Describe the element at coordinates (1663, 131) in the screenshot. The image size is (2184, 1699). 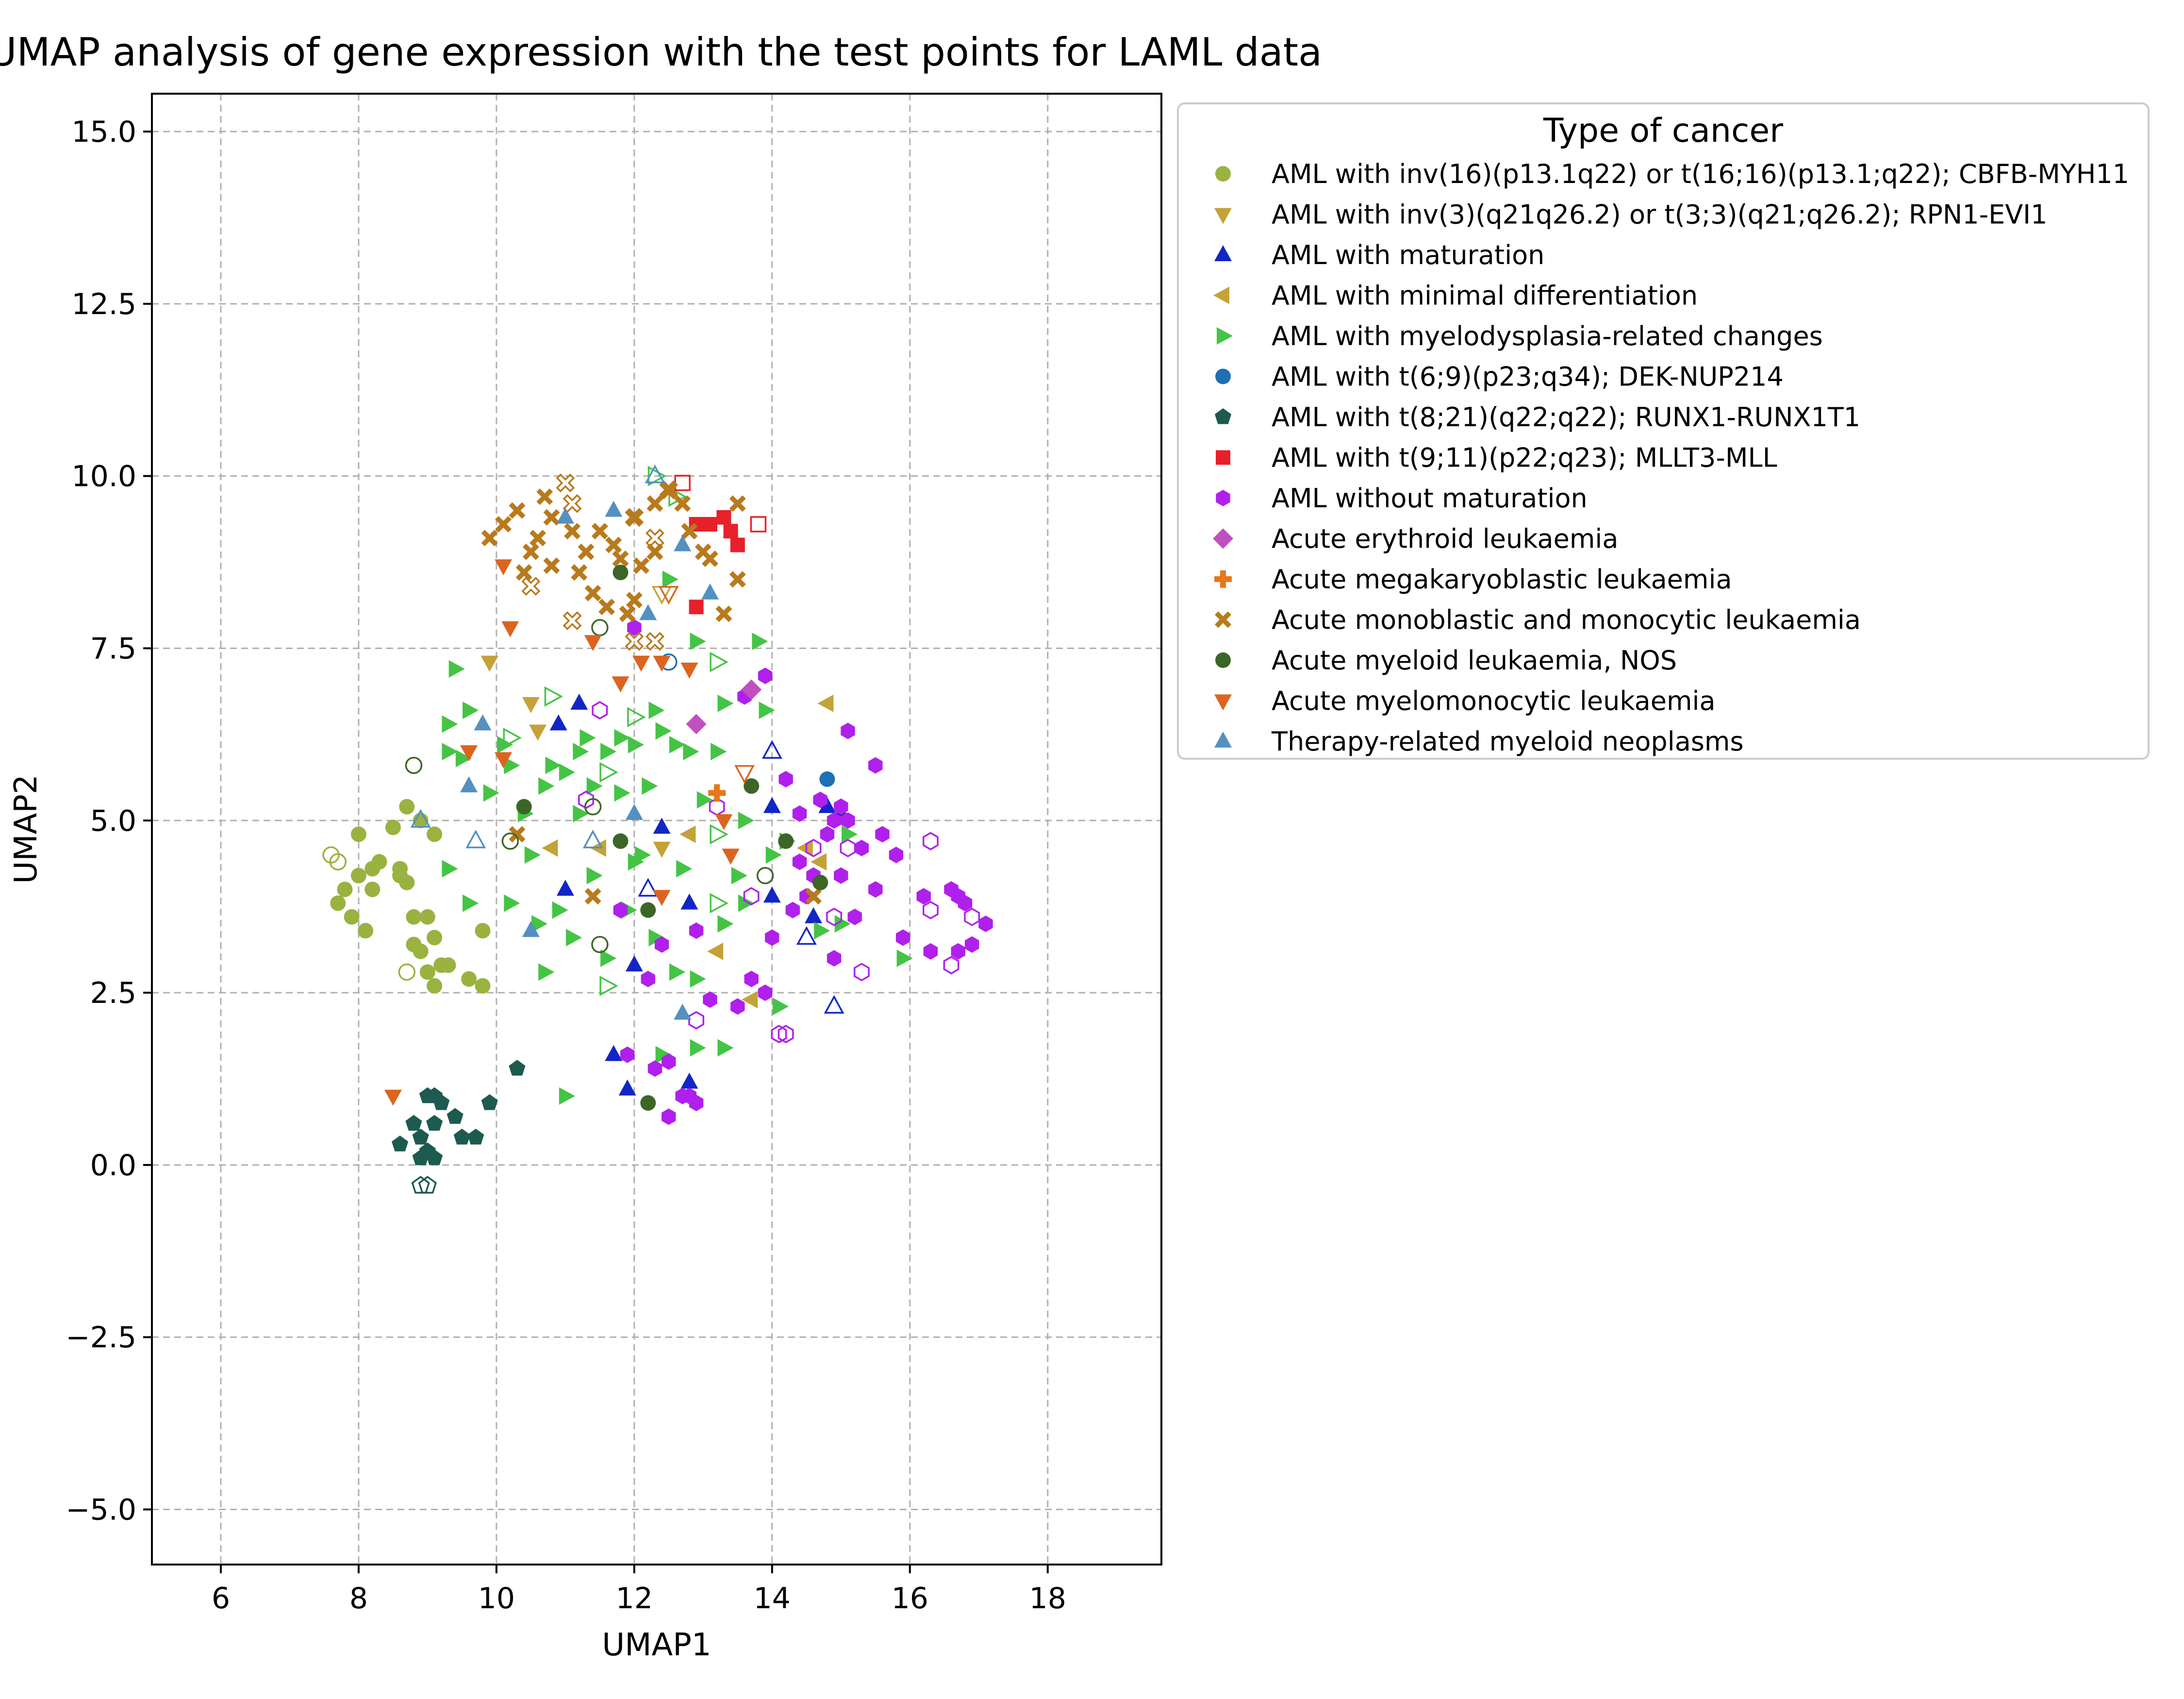
I see `legend-title: Type of cancer` at that location.